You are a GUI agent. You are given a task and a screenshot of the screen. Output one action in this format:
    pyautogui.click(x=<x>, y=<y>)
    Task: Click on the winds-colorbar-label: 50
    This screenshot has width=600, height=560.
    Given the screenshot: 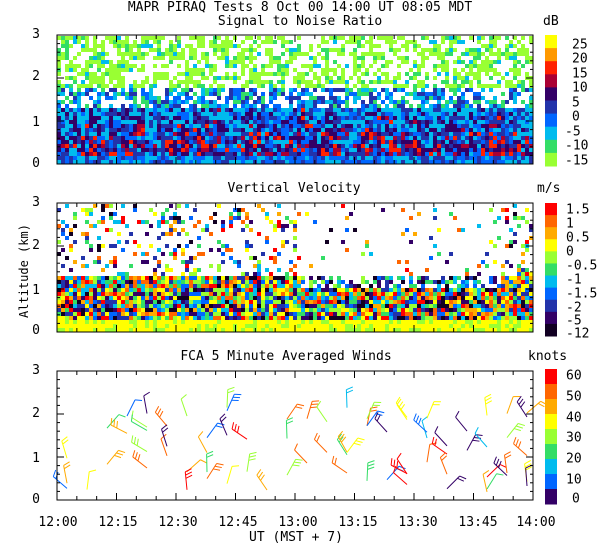 What is the action you would take?
    pyautogui.click(x=574, y=397)
    